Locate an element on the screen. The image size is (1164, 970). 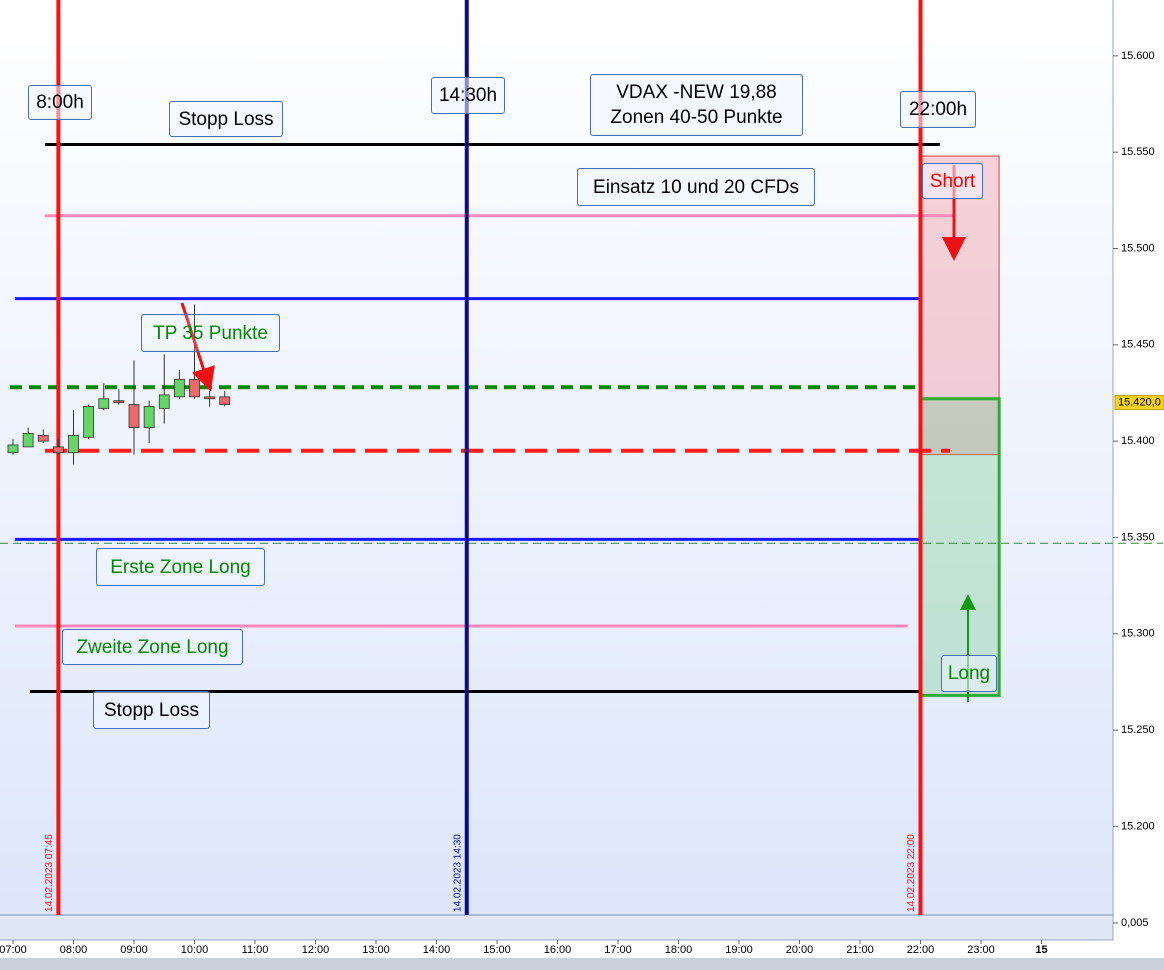
x-tick-label: 14:00 is located at coordinates (437, 950).